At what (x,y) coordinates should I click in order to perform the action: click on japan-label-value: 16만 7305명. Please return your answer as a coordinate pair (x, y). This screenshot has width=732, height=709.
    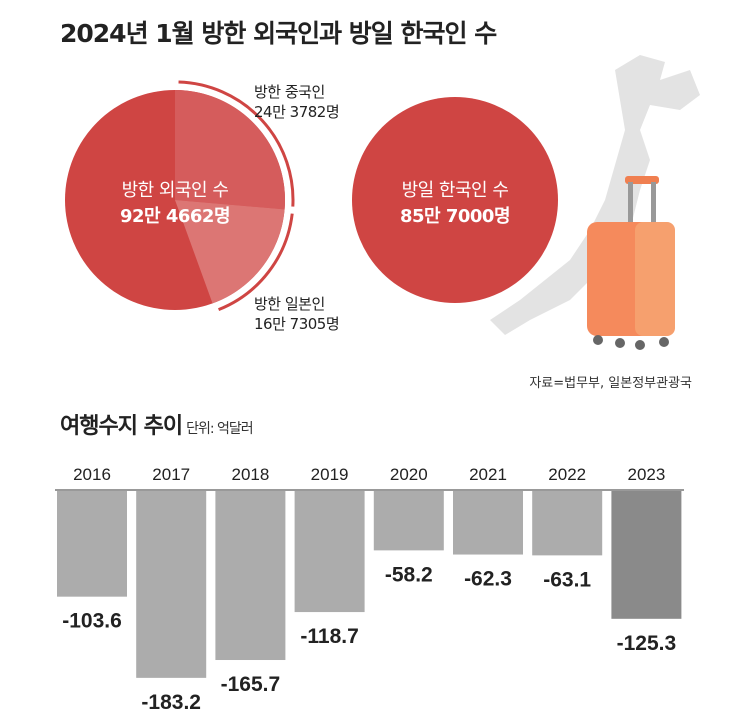
    Looking at the image, I should click on (297, 324).